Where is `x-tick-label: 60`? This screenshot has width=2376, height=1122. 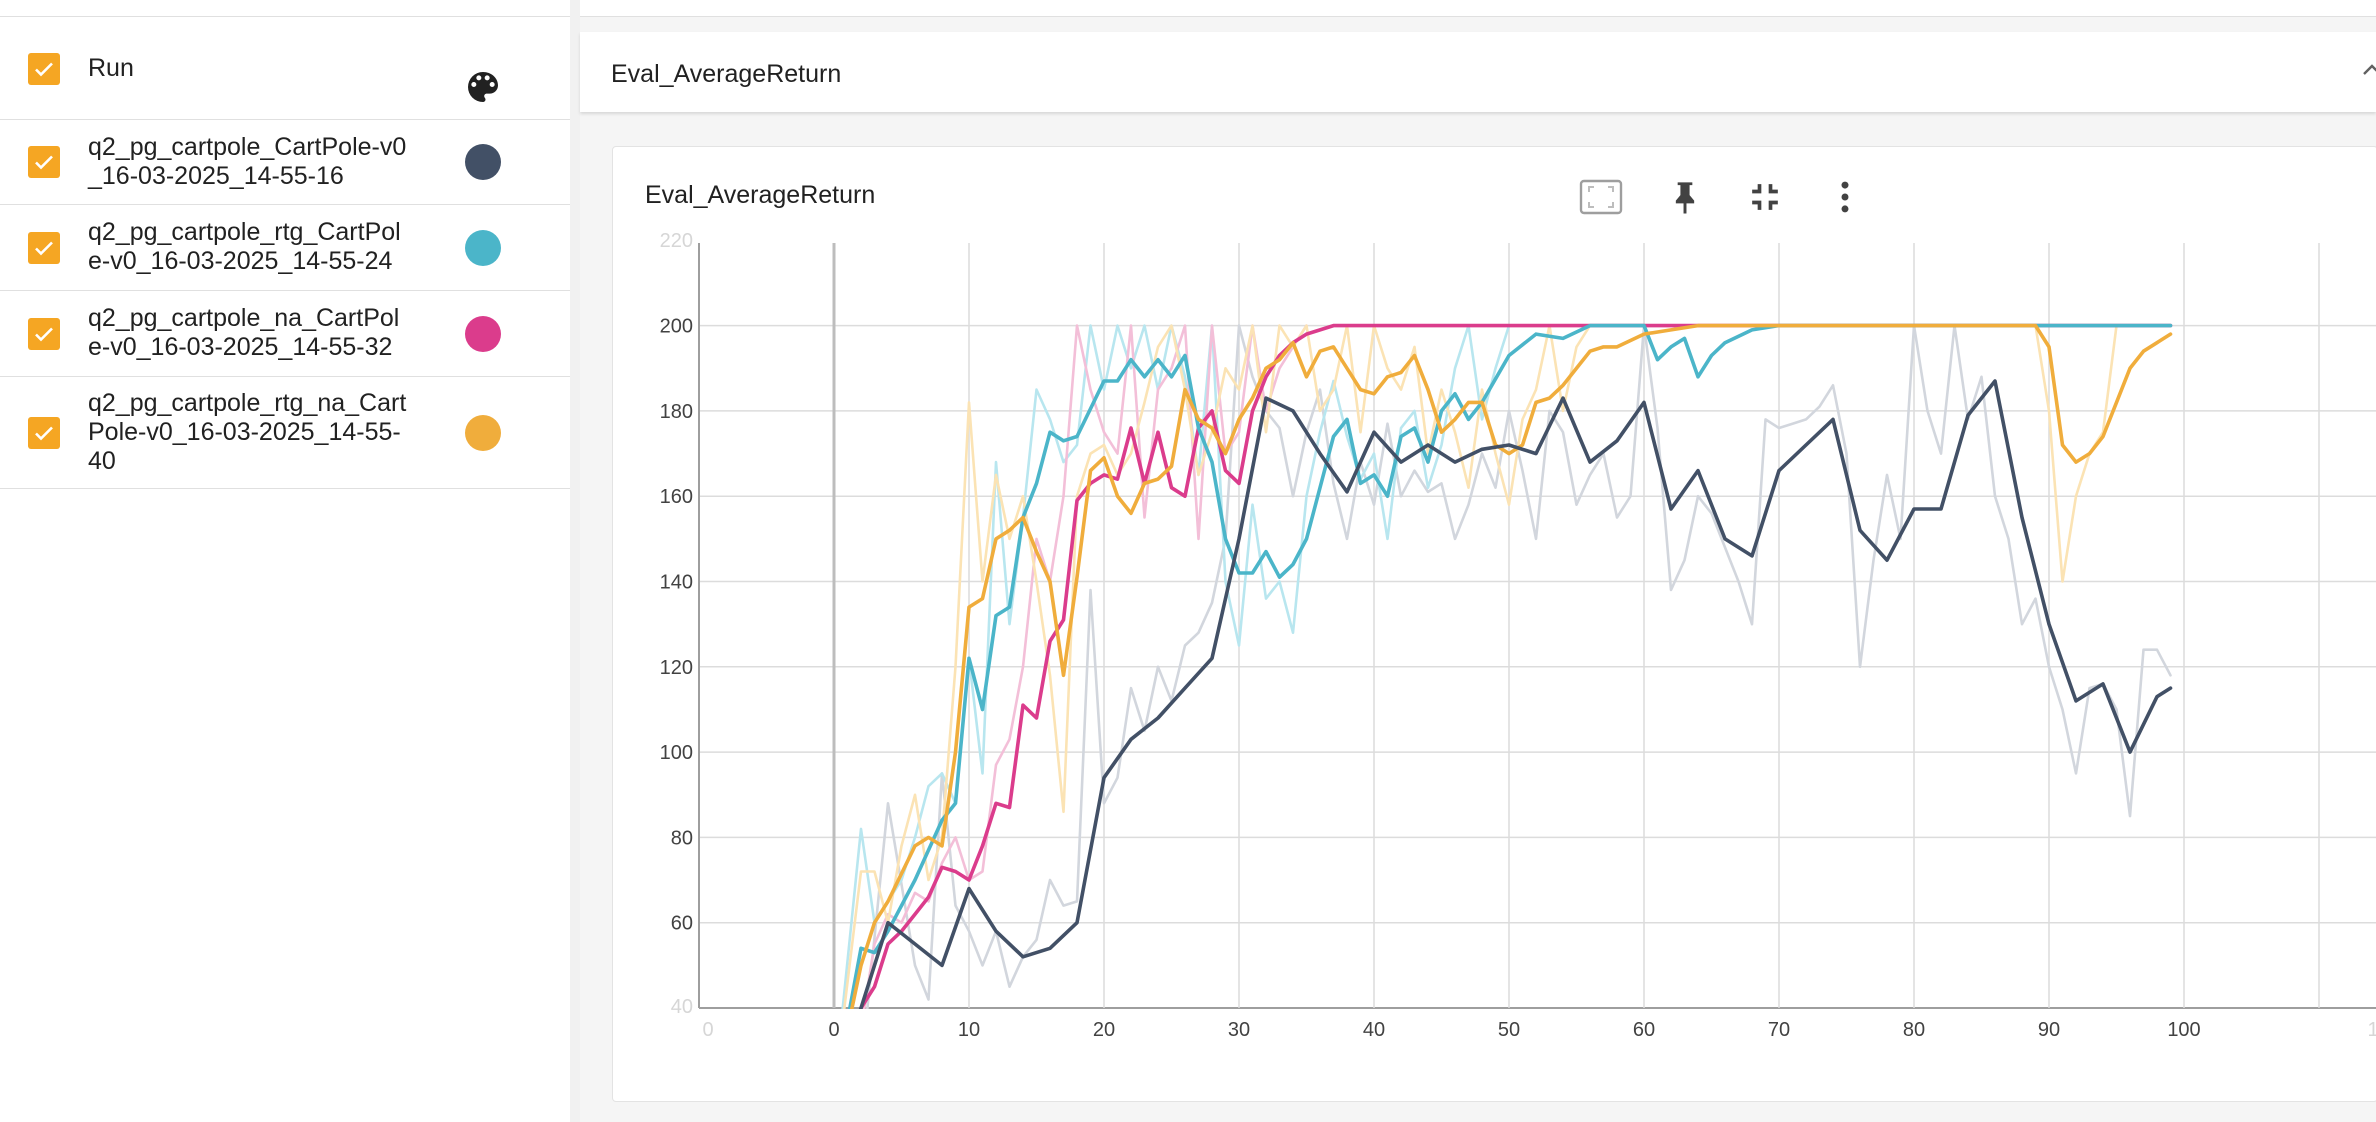 x-tick-label: 60 is located at coordinates (1644, 1030).